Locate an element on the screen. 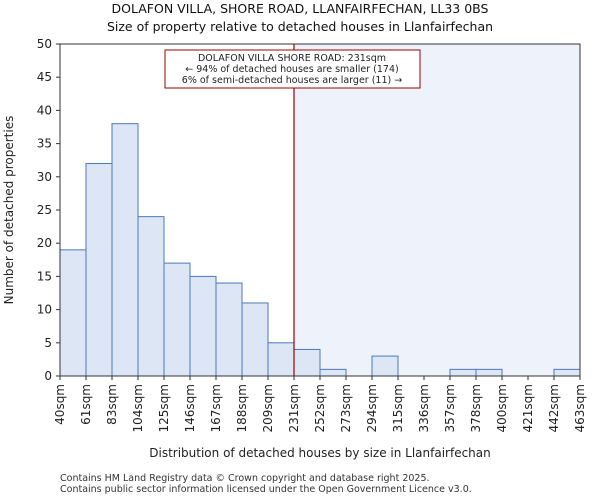 The image size is (600, 500). x-tick-label: 442sqm is located at coordinates (554, 408).